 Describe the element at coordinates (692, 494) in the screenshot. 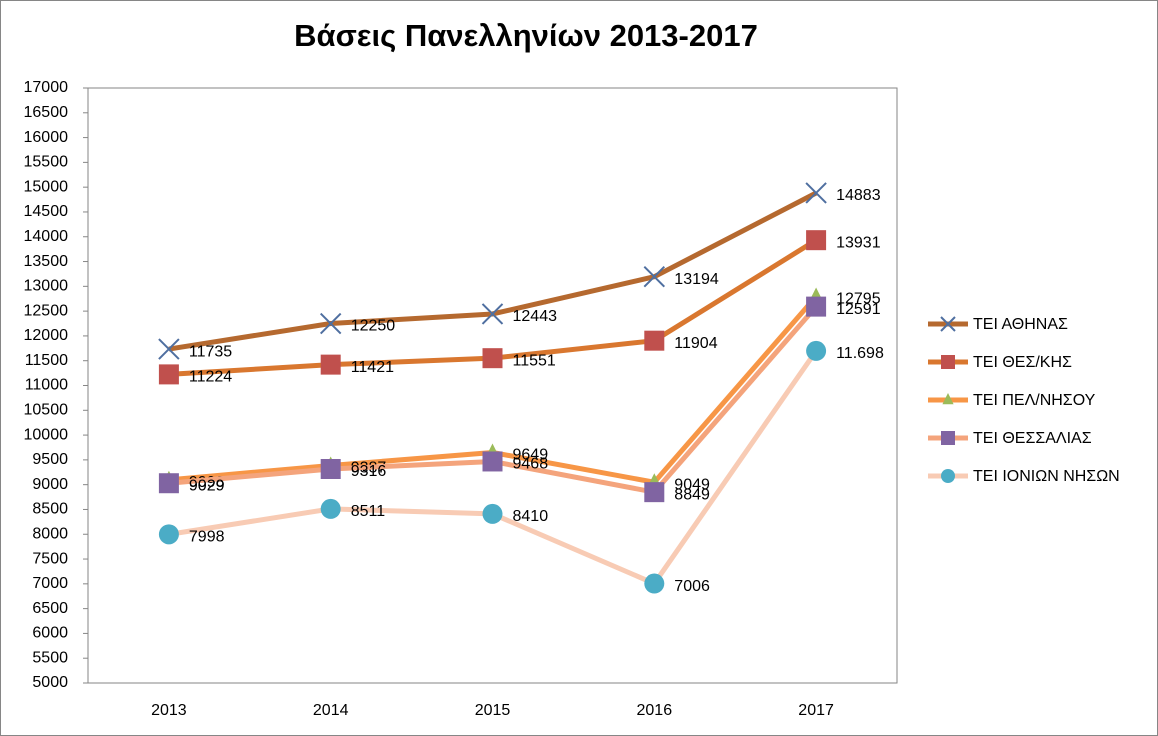

I see `data-label: 8849` at that location.